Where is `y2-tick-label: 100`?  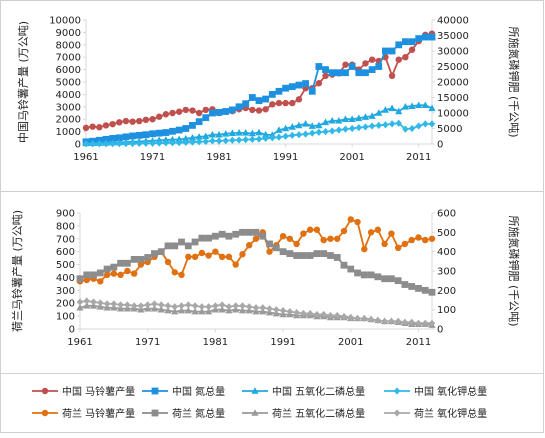
y2-tick-label: 100 is located at coordinates (446, 310).